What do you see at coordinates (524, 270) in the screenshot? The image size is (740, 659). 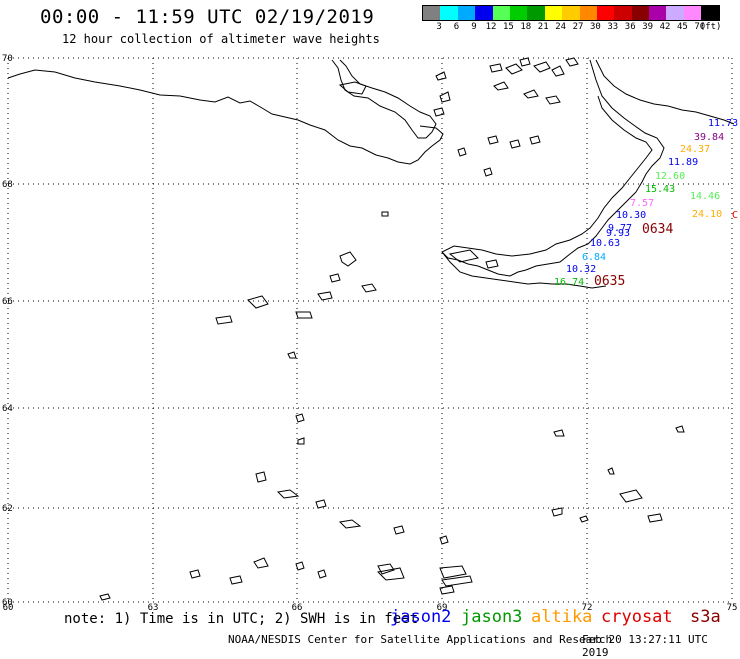 I see `coastline-south` at bounding box center [524, 270].